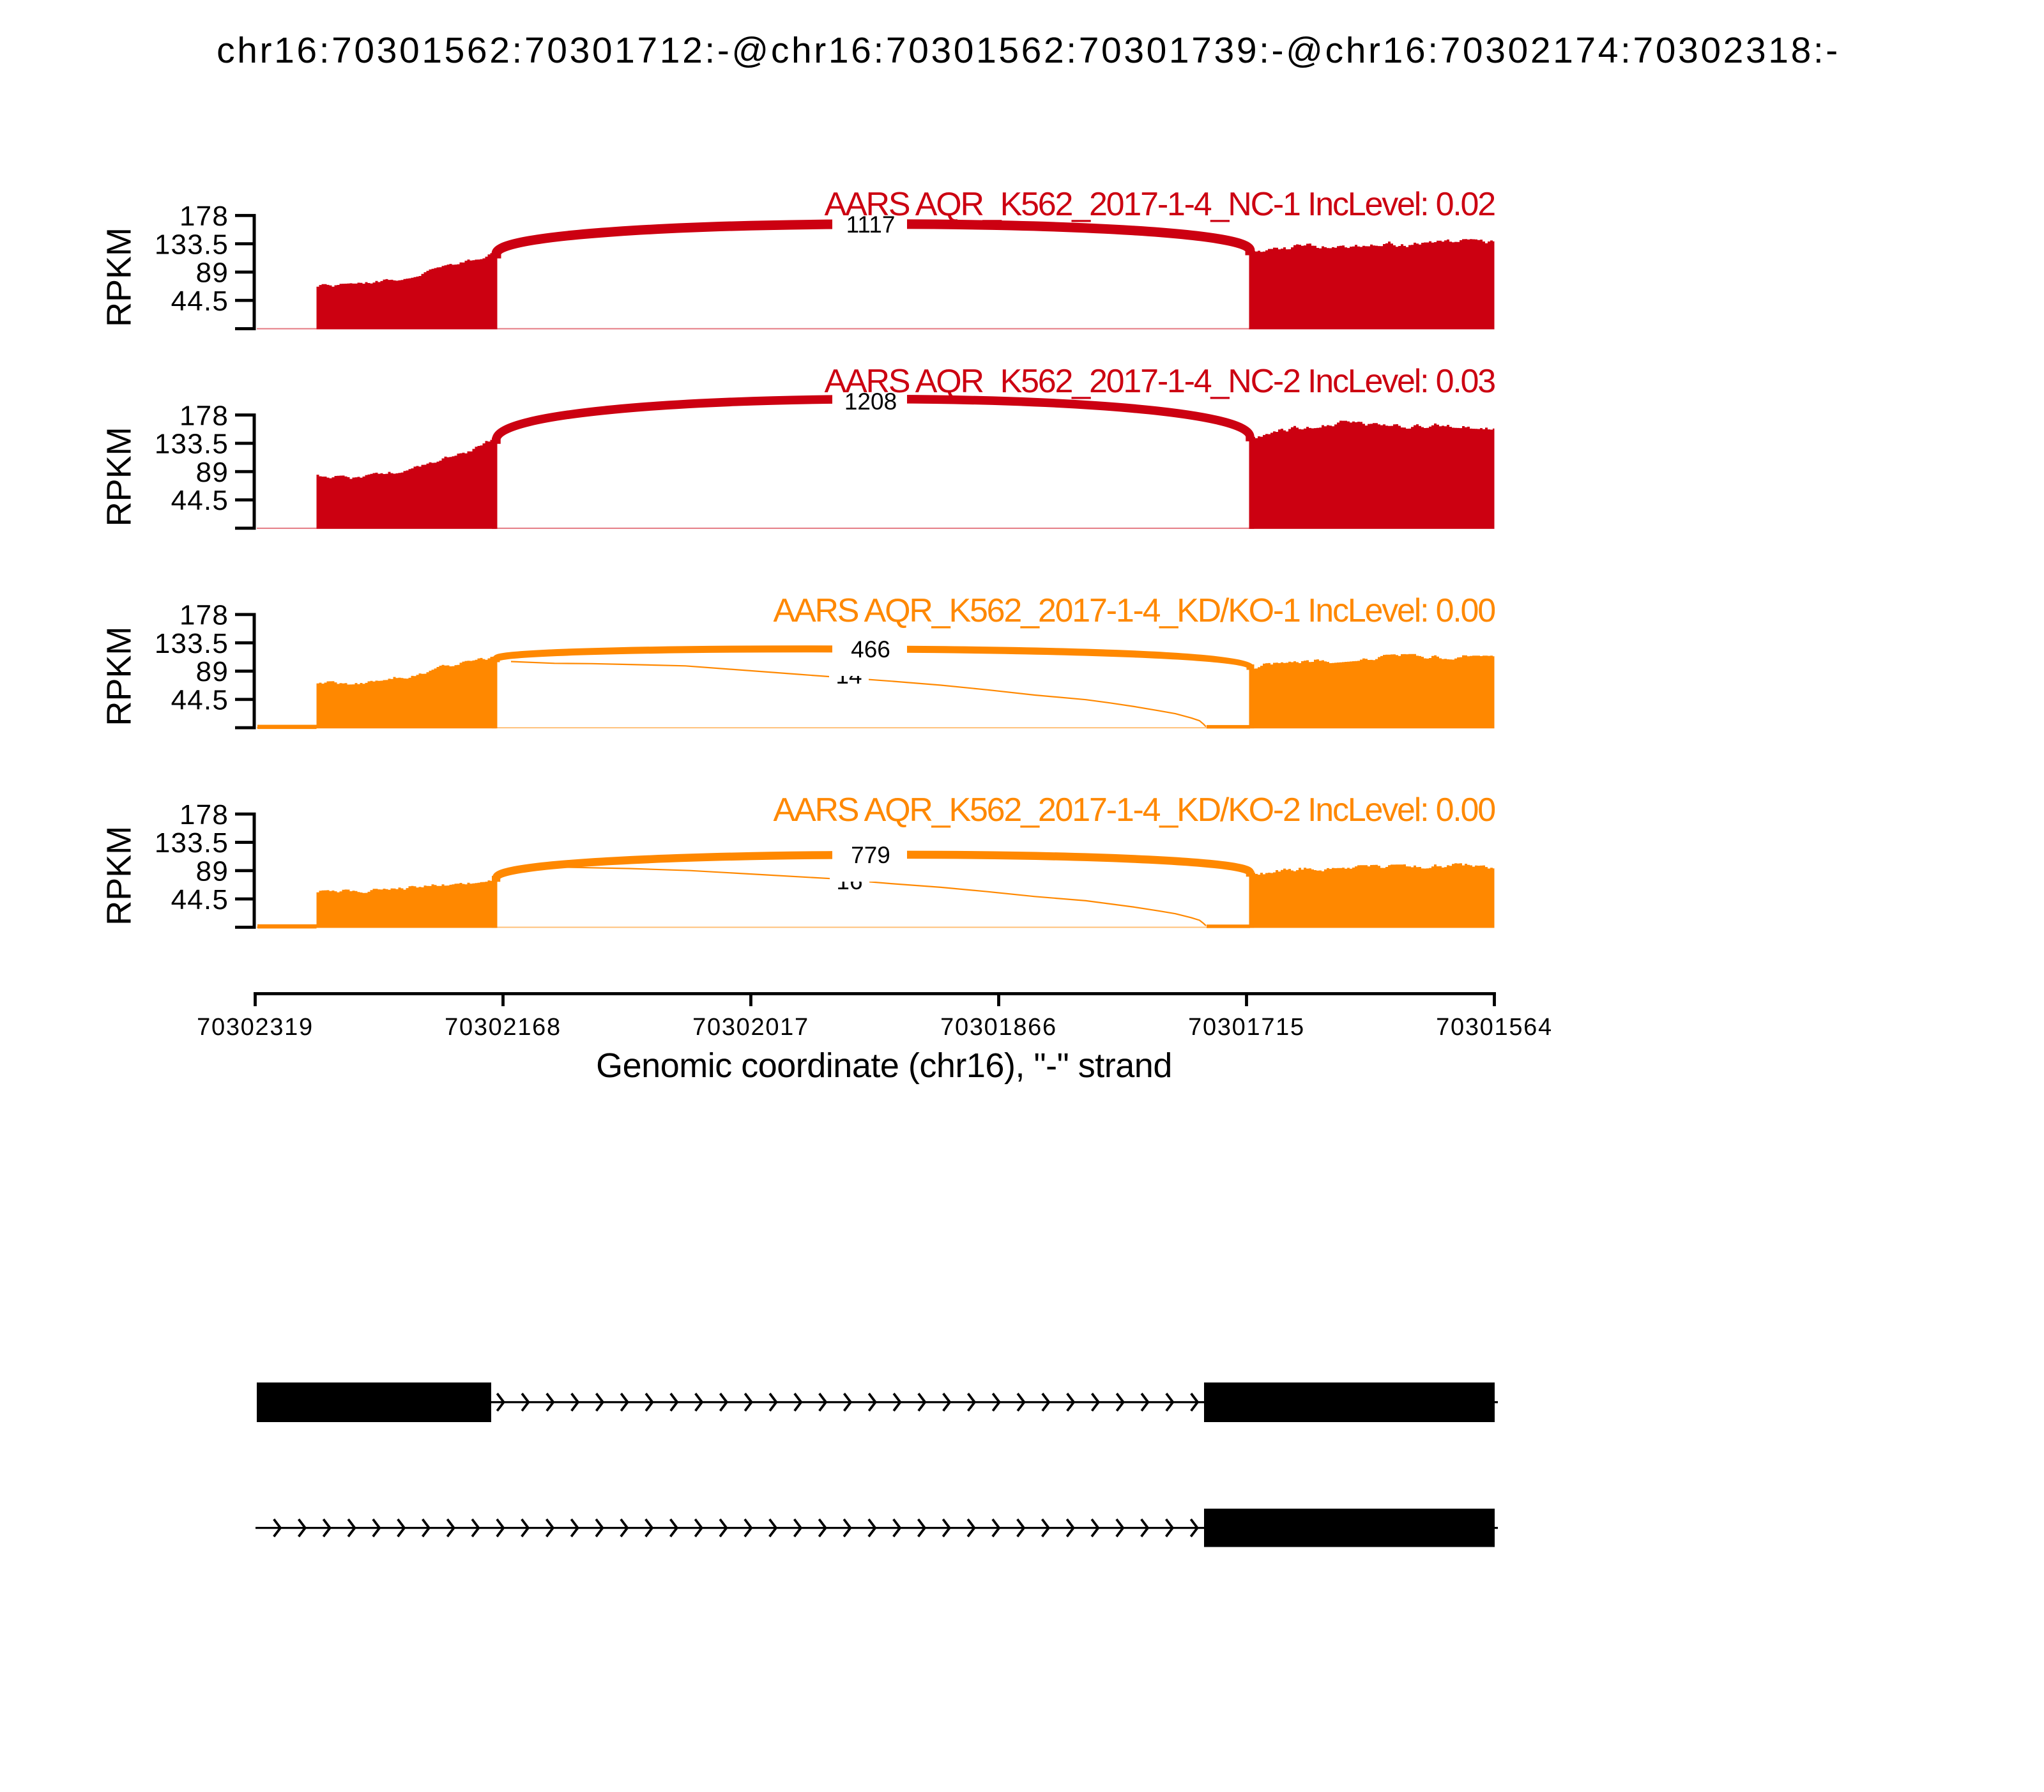 Image resolution: width=2044 pixels, height=1792 pixels. What do you see at coordinates (256, 1027) in the screenshot?
I see `svg-text: 70302319` at bounding box center [256, 1027].